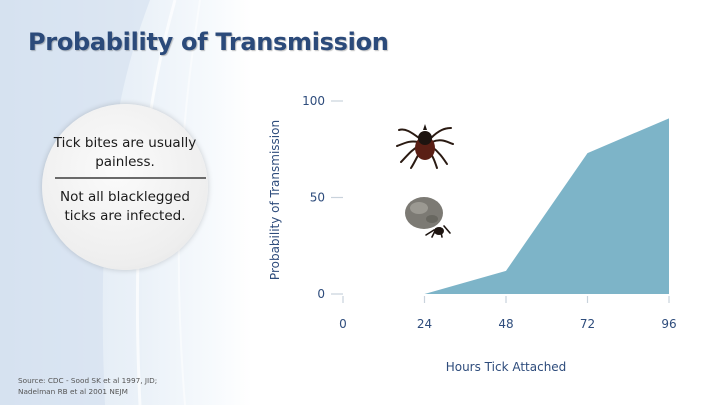  What do you see at coordinates (125, 187) in the screenshot?
I see `info-bubble` at bounding box center [125, 187].